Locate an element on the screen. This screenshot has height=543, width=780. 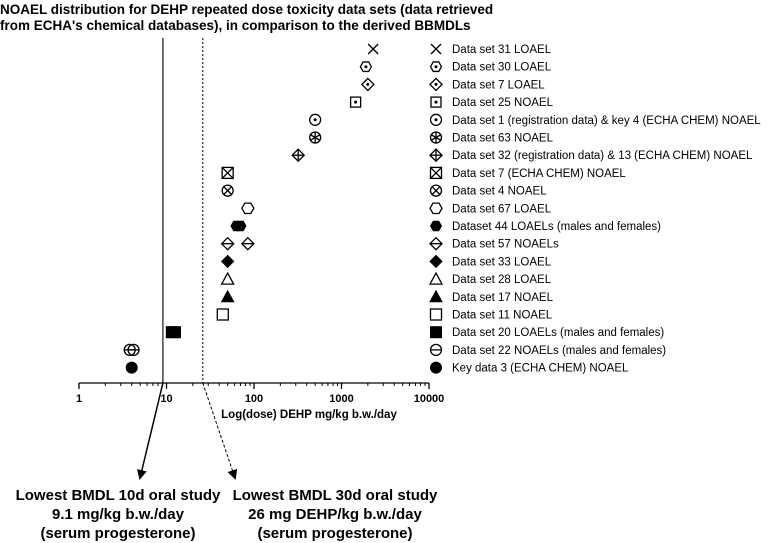
legend-item-data-set-63-noael: Data set 63 NOAEL is located at coordinates (491, 138).